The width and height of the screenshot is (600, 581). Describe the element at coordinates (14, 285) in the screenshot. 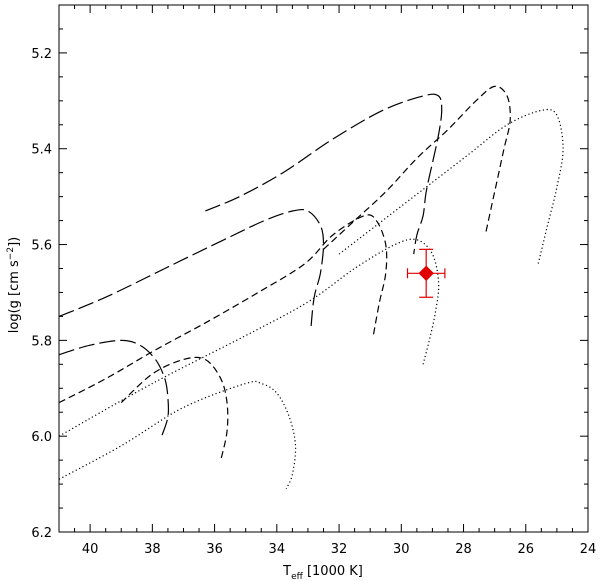

I see `y-axis-title: log(g [cm s−2])` at that location.